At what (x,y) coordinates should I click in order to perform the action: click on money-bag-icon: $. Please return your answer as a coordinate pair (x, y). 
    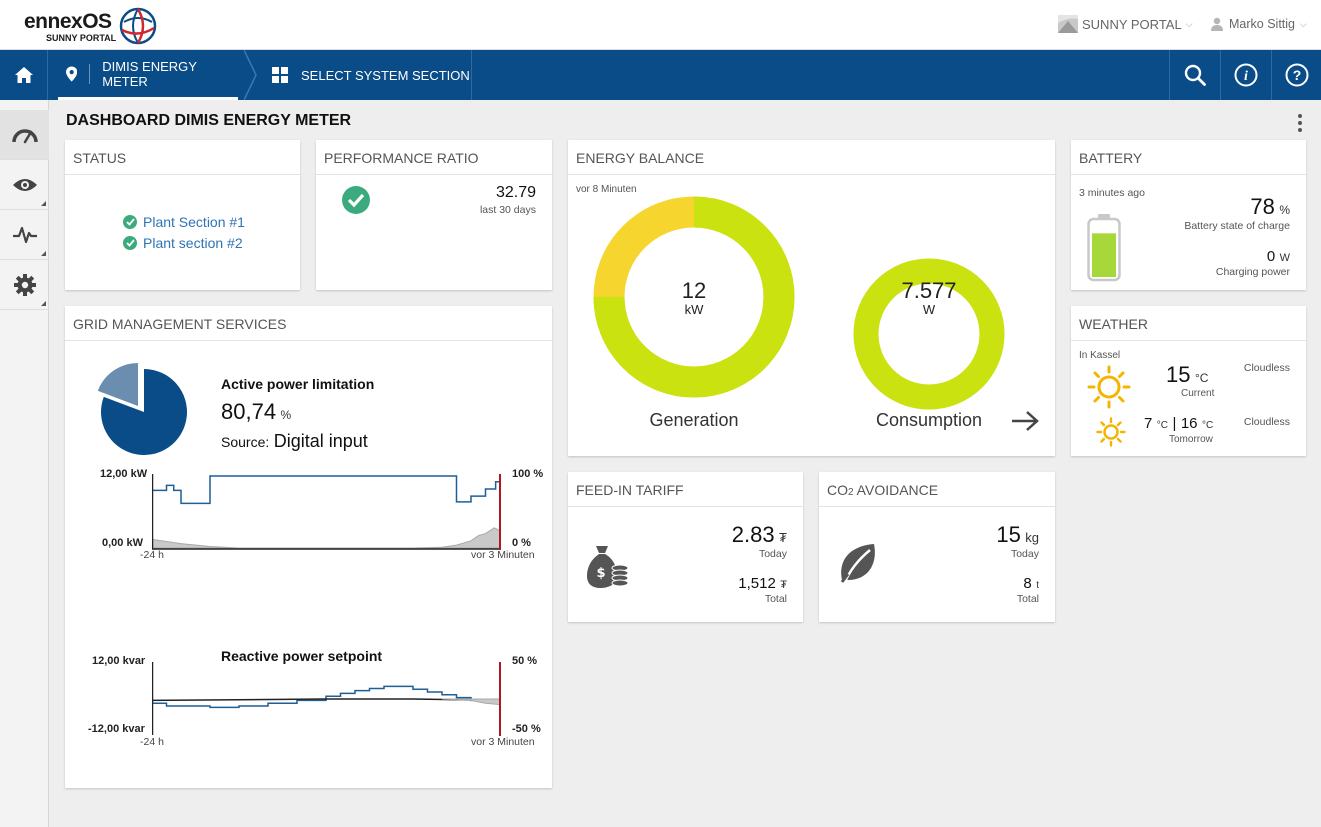
    Looking at the image, I should click on (608, 567).